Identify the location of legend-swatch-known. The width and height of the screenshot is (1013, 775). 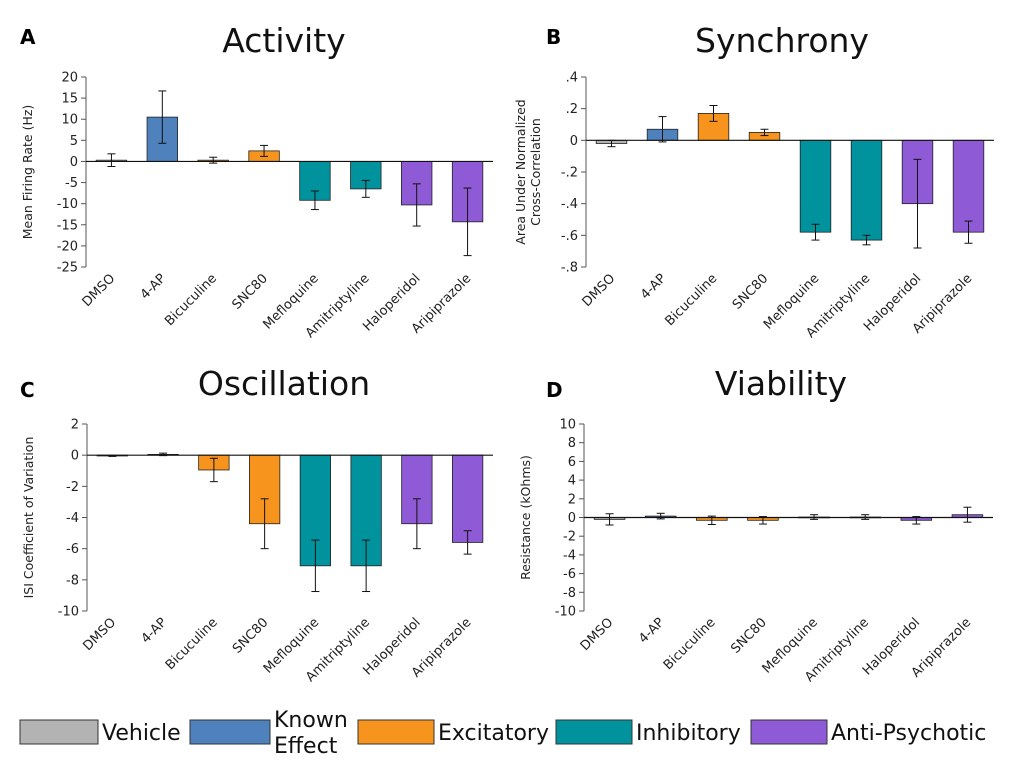
(230, 732).